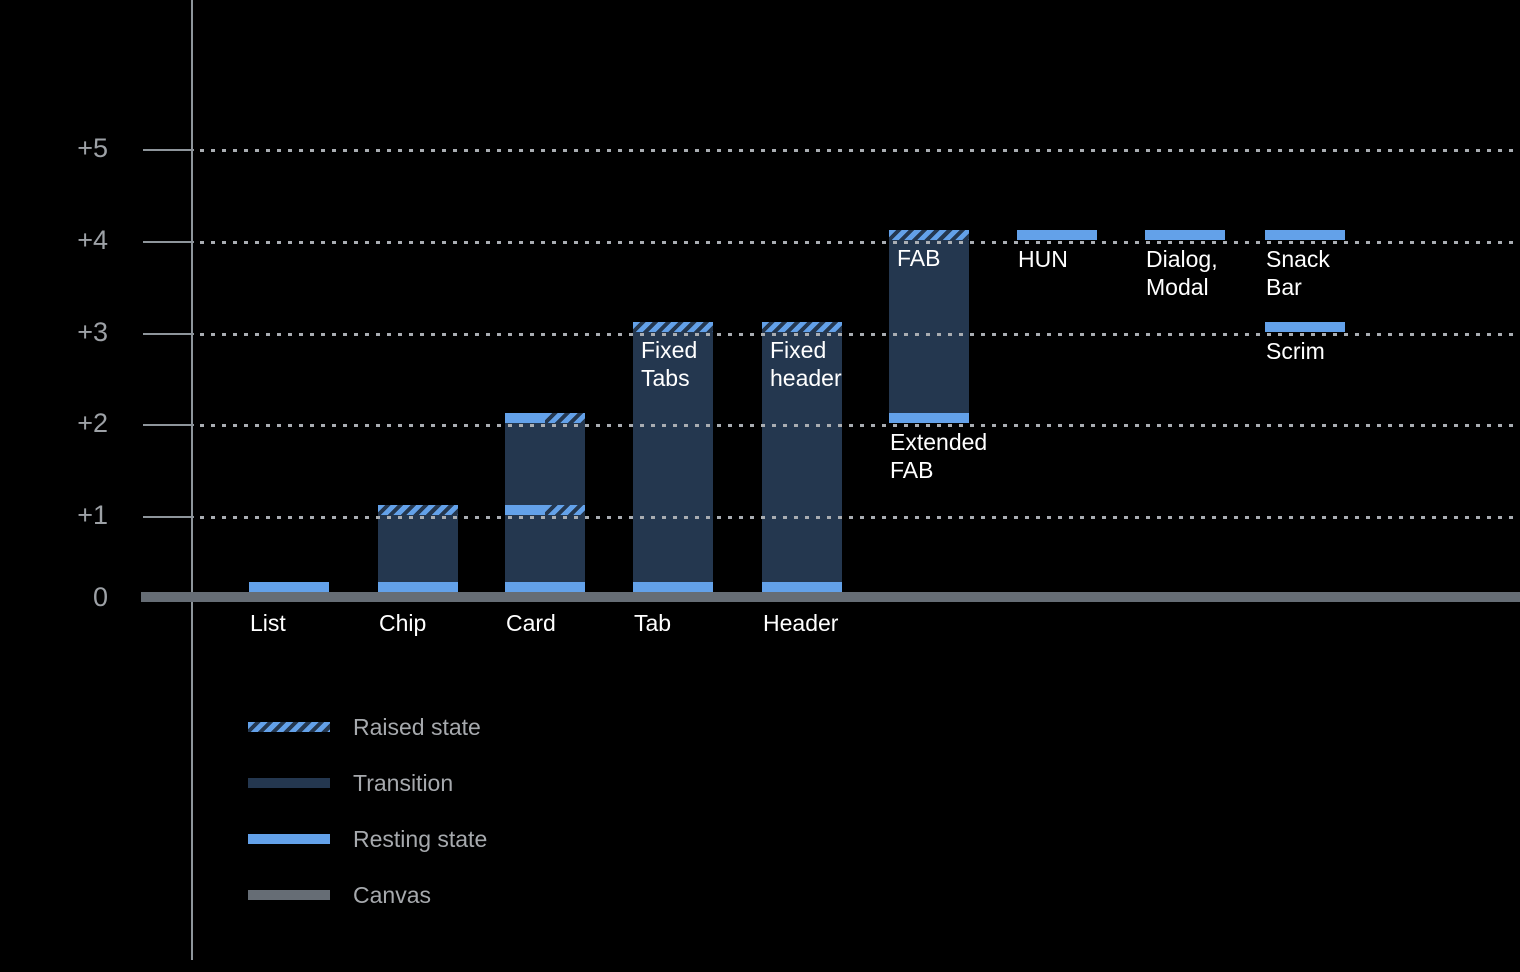  What do you see at coordinates (673, 327) in the screenshot?
I see `tab-raised-band` at bounding box center [673, 327].